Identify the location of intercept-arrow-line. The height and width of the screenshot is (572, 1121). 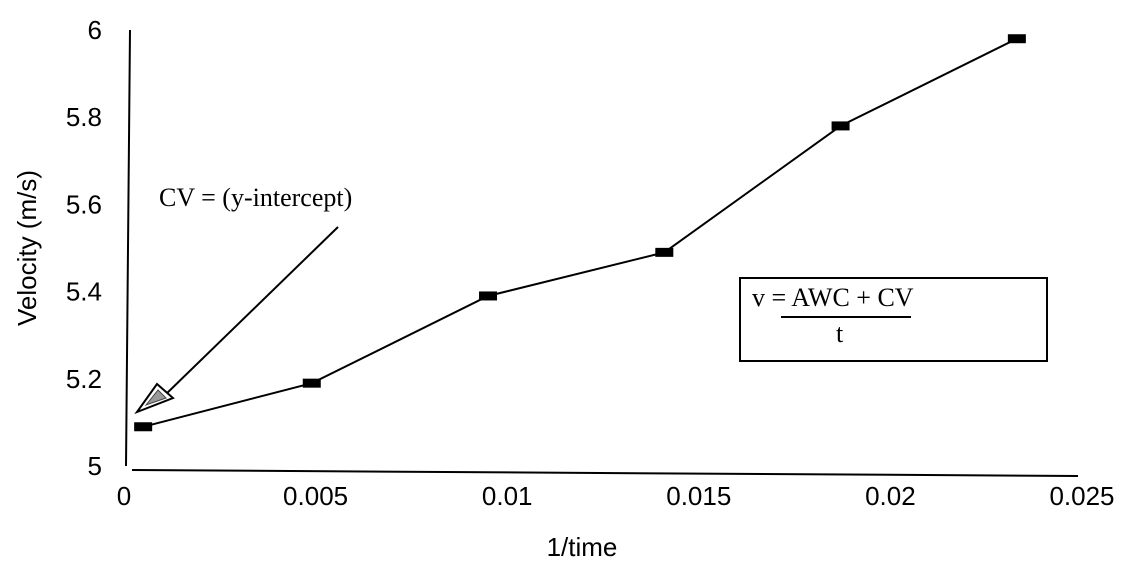
(250, 312).